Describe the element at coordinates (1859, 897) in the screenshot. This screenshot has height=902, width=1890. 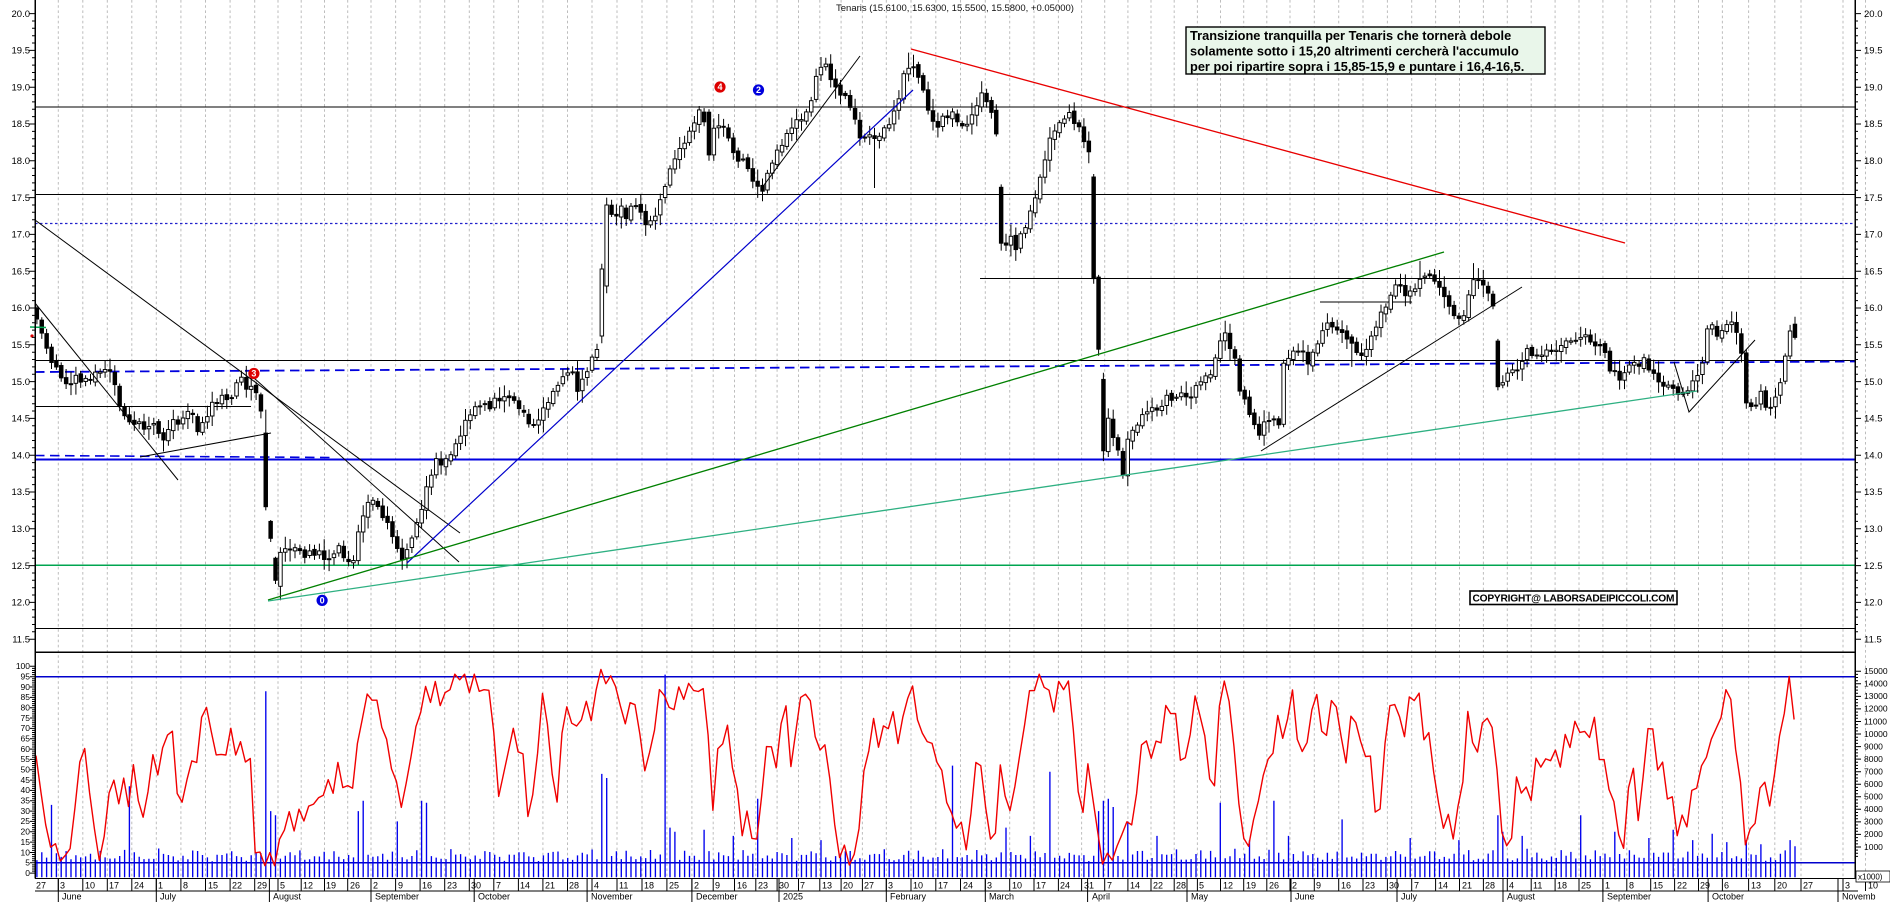
I see `svg-text: Novemb` at that location.